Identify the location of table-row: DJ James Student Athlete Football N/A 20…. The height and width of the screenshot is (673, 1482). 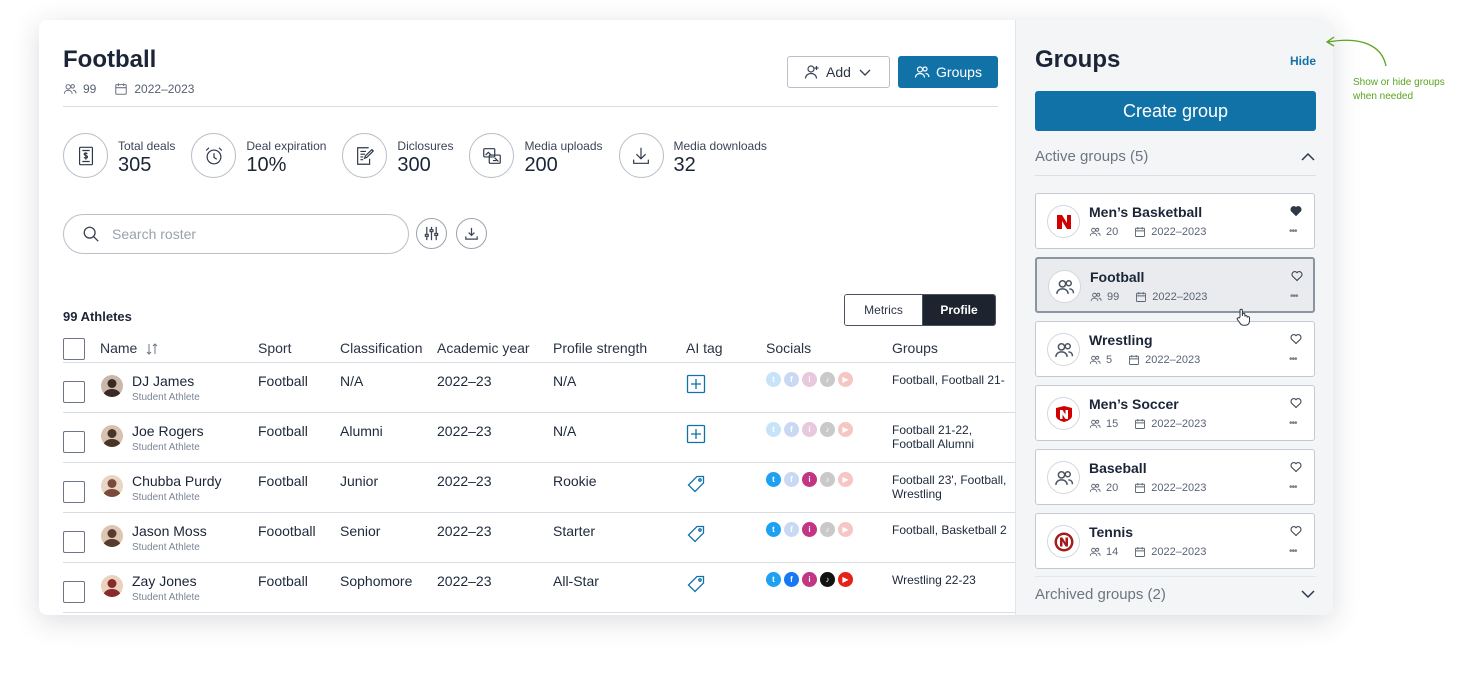
(539, 388).